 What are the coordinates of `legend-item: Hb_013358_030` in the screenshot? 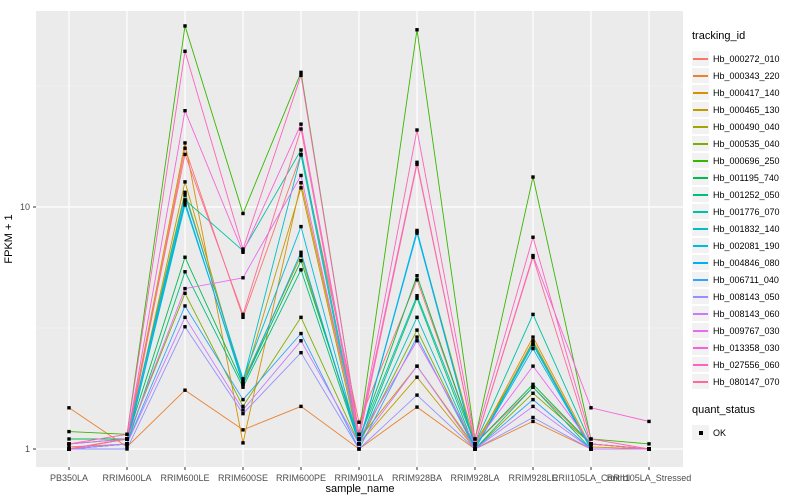 It's located at (745, 347).